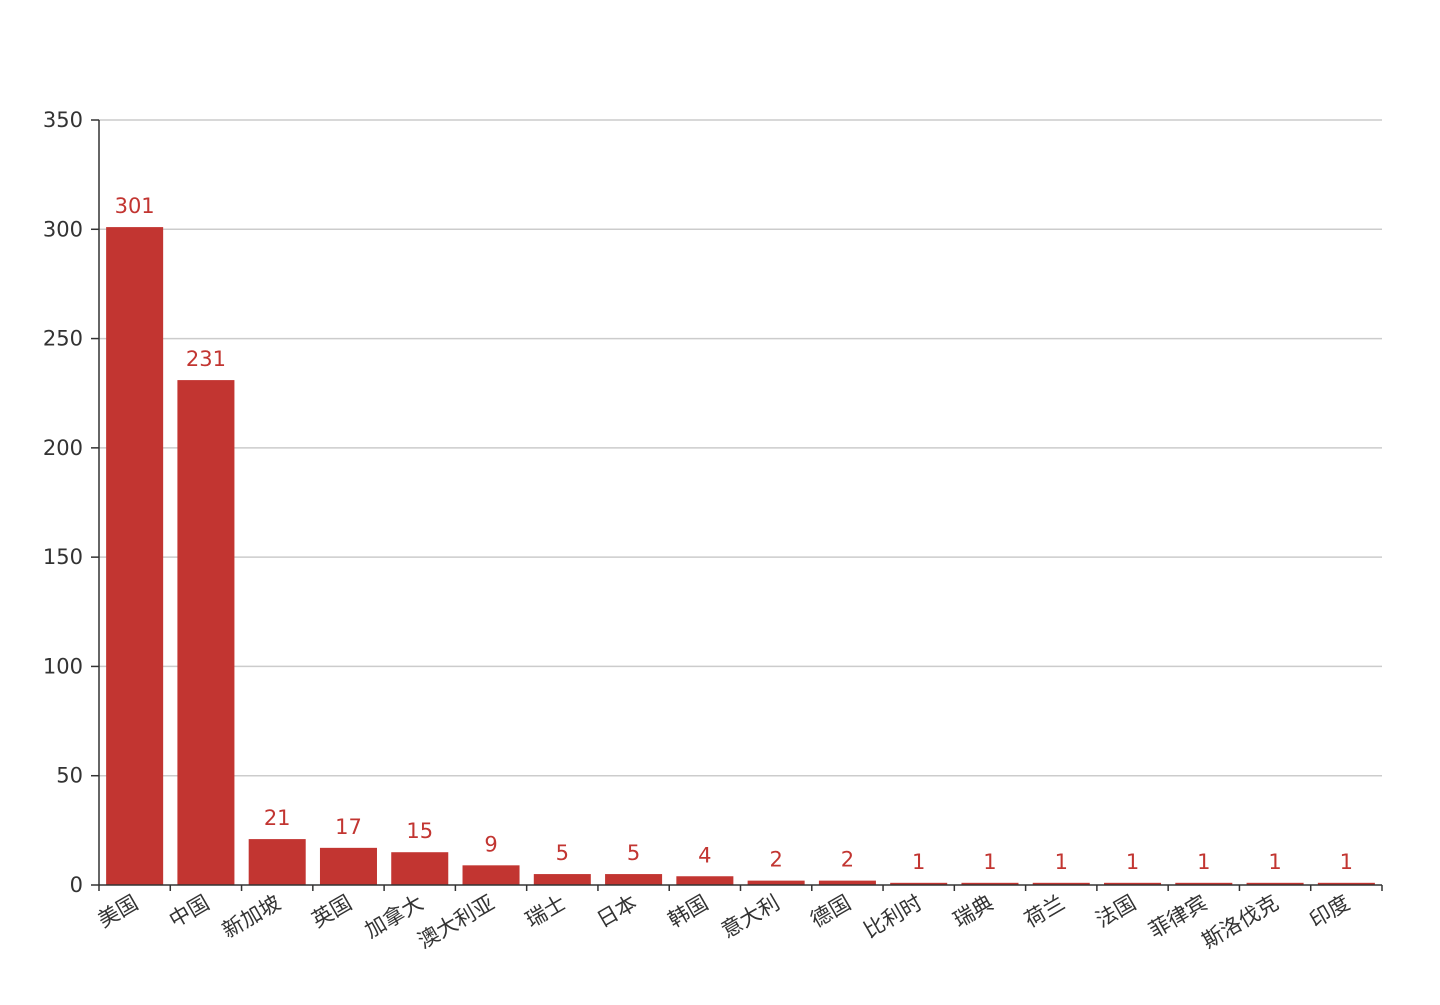  Describe the element at coordinates (831, 912) in the screenshot. I see `x-tick-label: 德国` at that location.